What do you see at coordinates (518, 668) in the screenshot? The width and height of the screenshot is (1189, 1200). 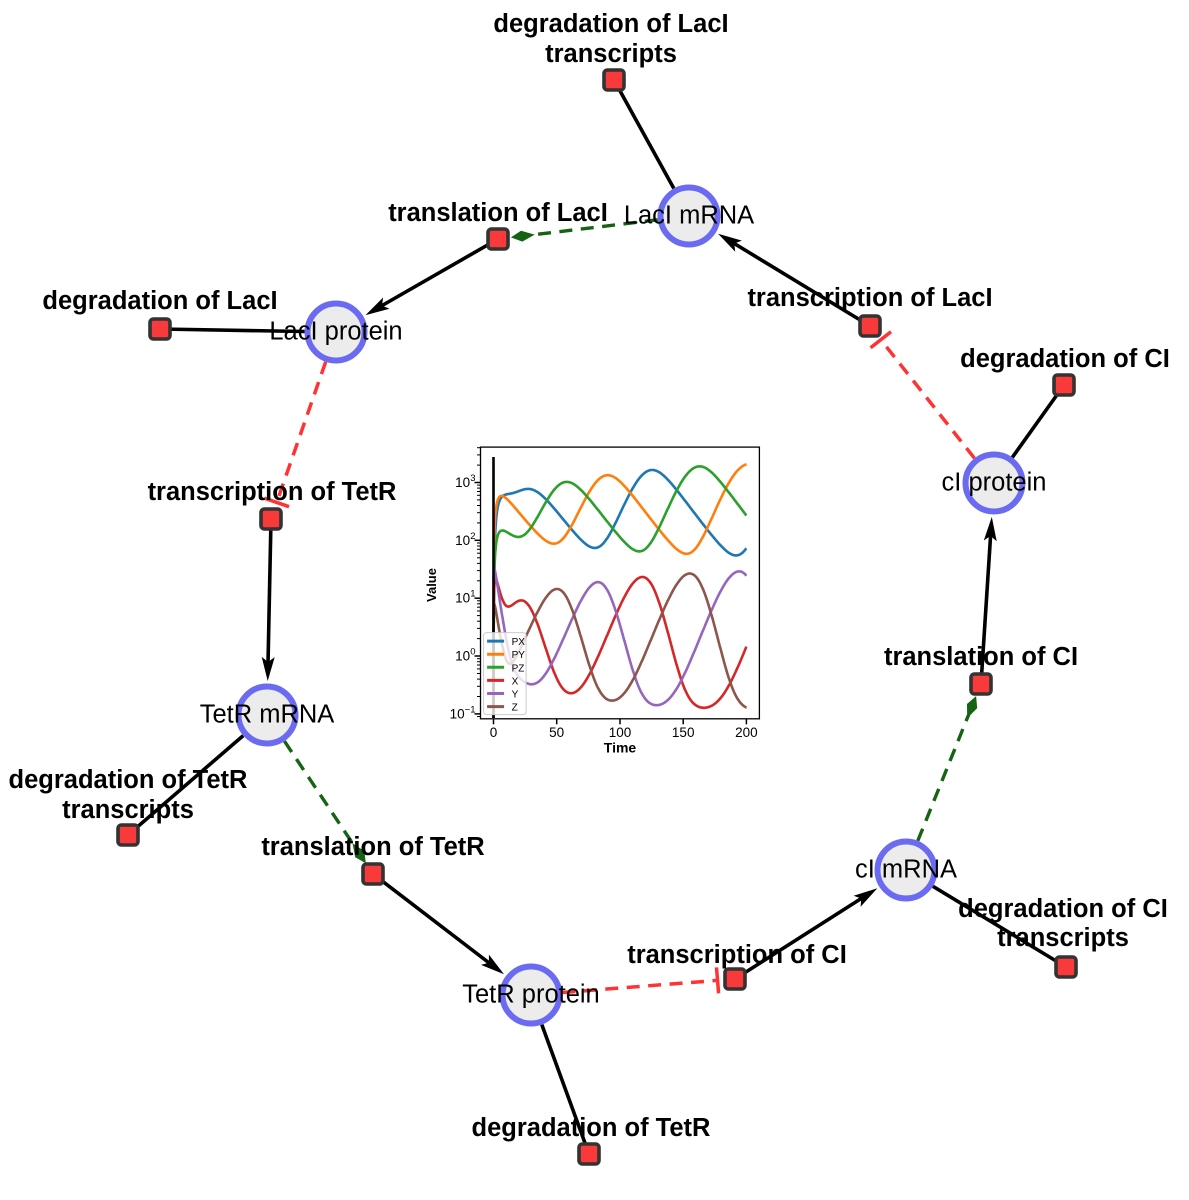 I see `svg-text: PZ` at bounding box center [518, 668].